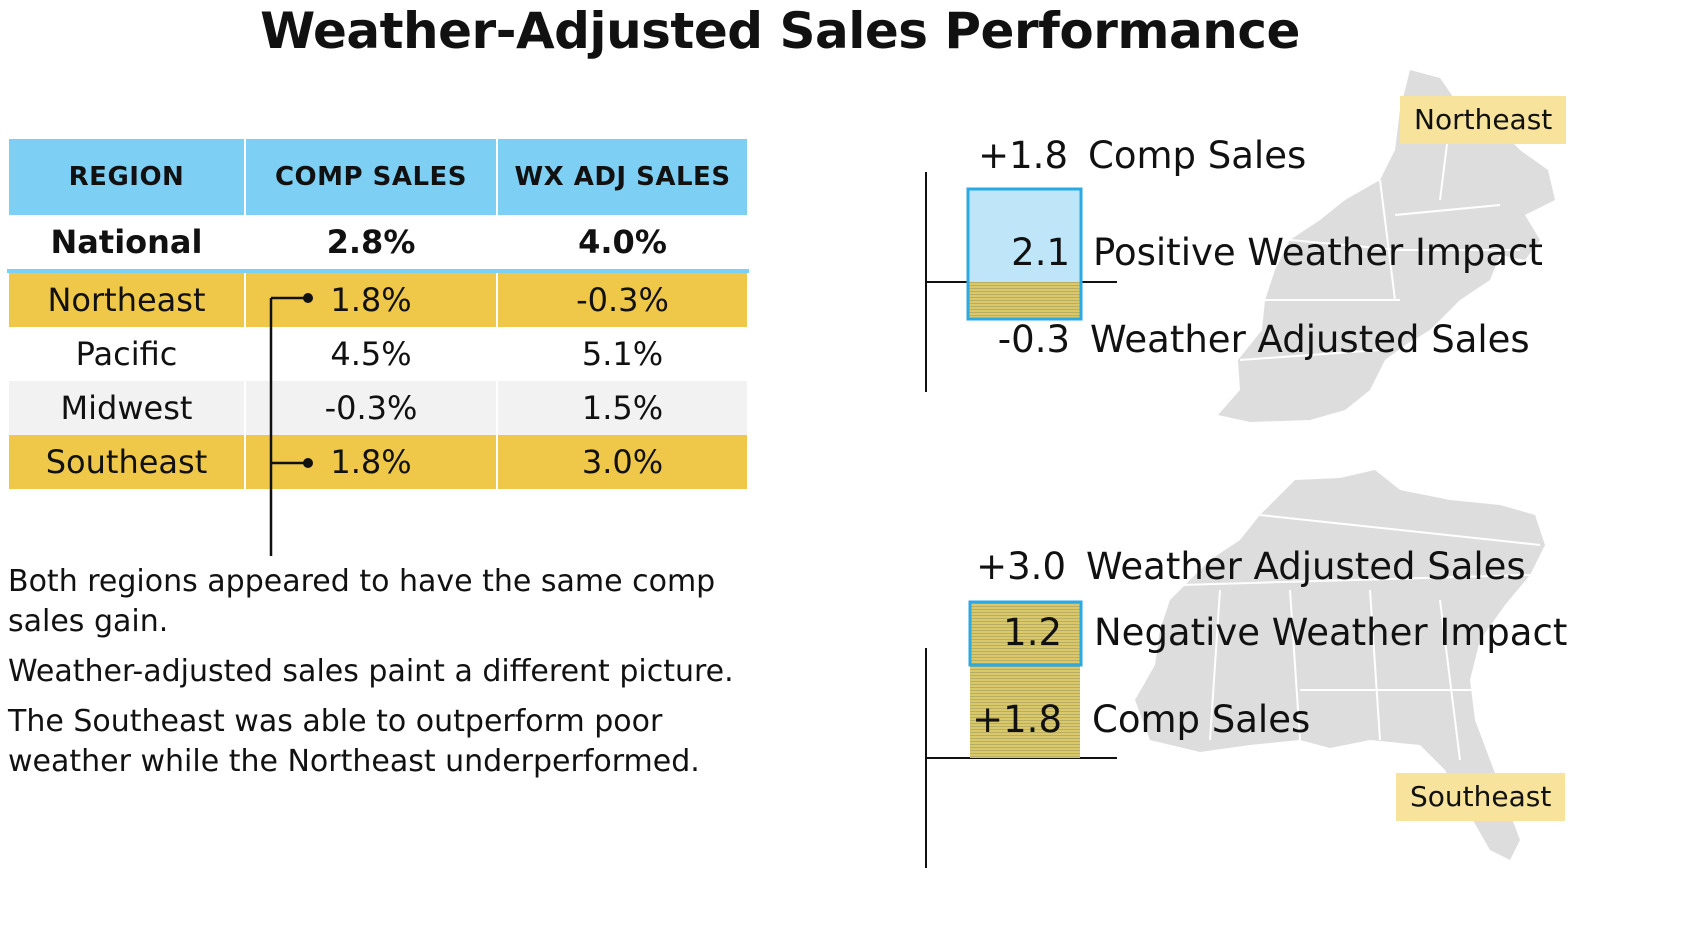 The image size is (1700, 946). I want to click on southeast-impact-value: 1.2, so click(1032, 632).